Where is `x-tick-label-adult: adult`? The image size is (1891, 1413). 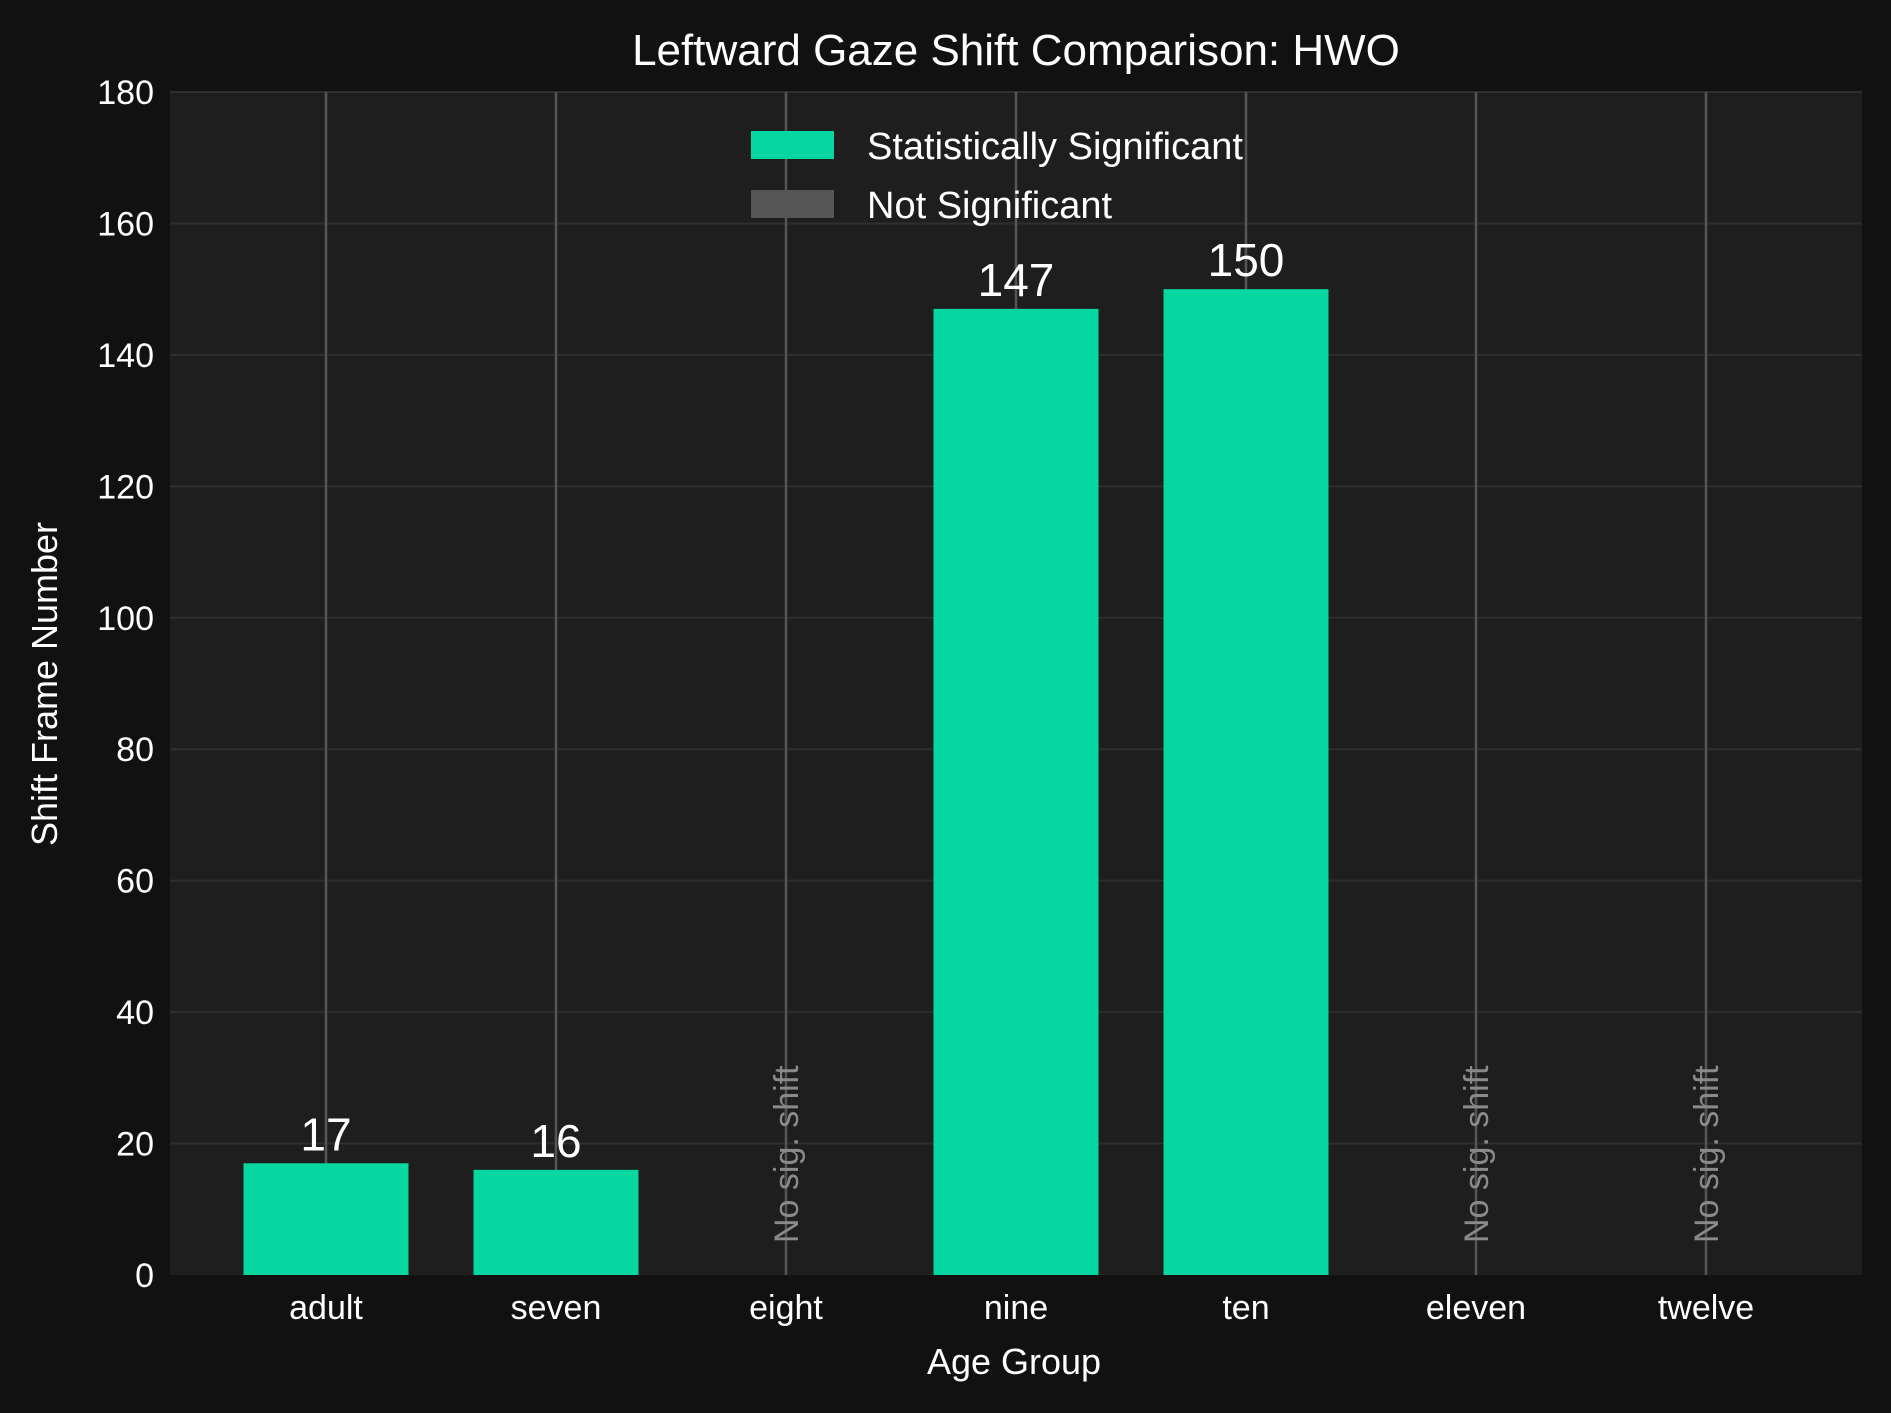
x-tick-label-adult: adult is located at coordinates (326, 1308).